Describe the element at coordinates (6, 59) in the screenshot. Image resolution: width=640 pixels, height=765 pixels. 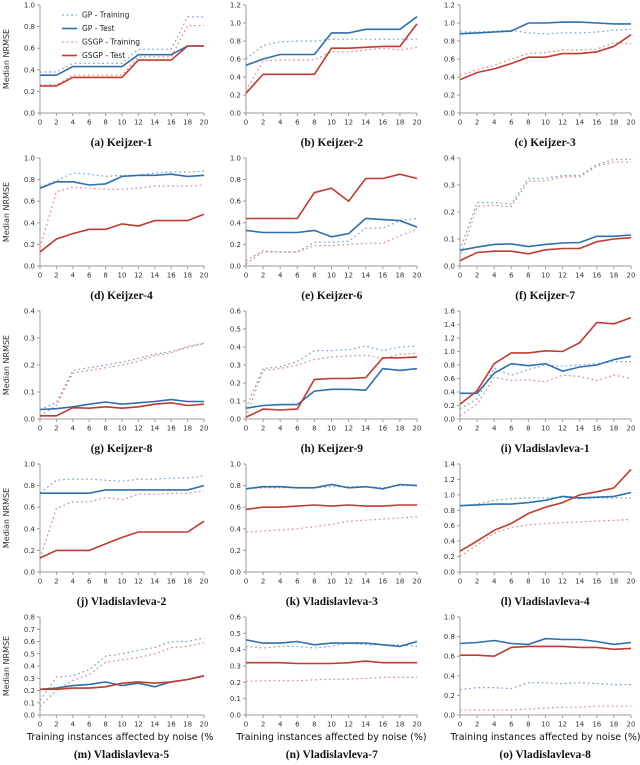
I see `y-axis-label: Median NRMSE` at that location.